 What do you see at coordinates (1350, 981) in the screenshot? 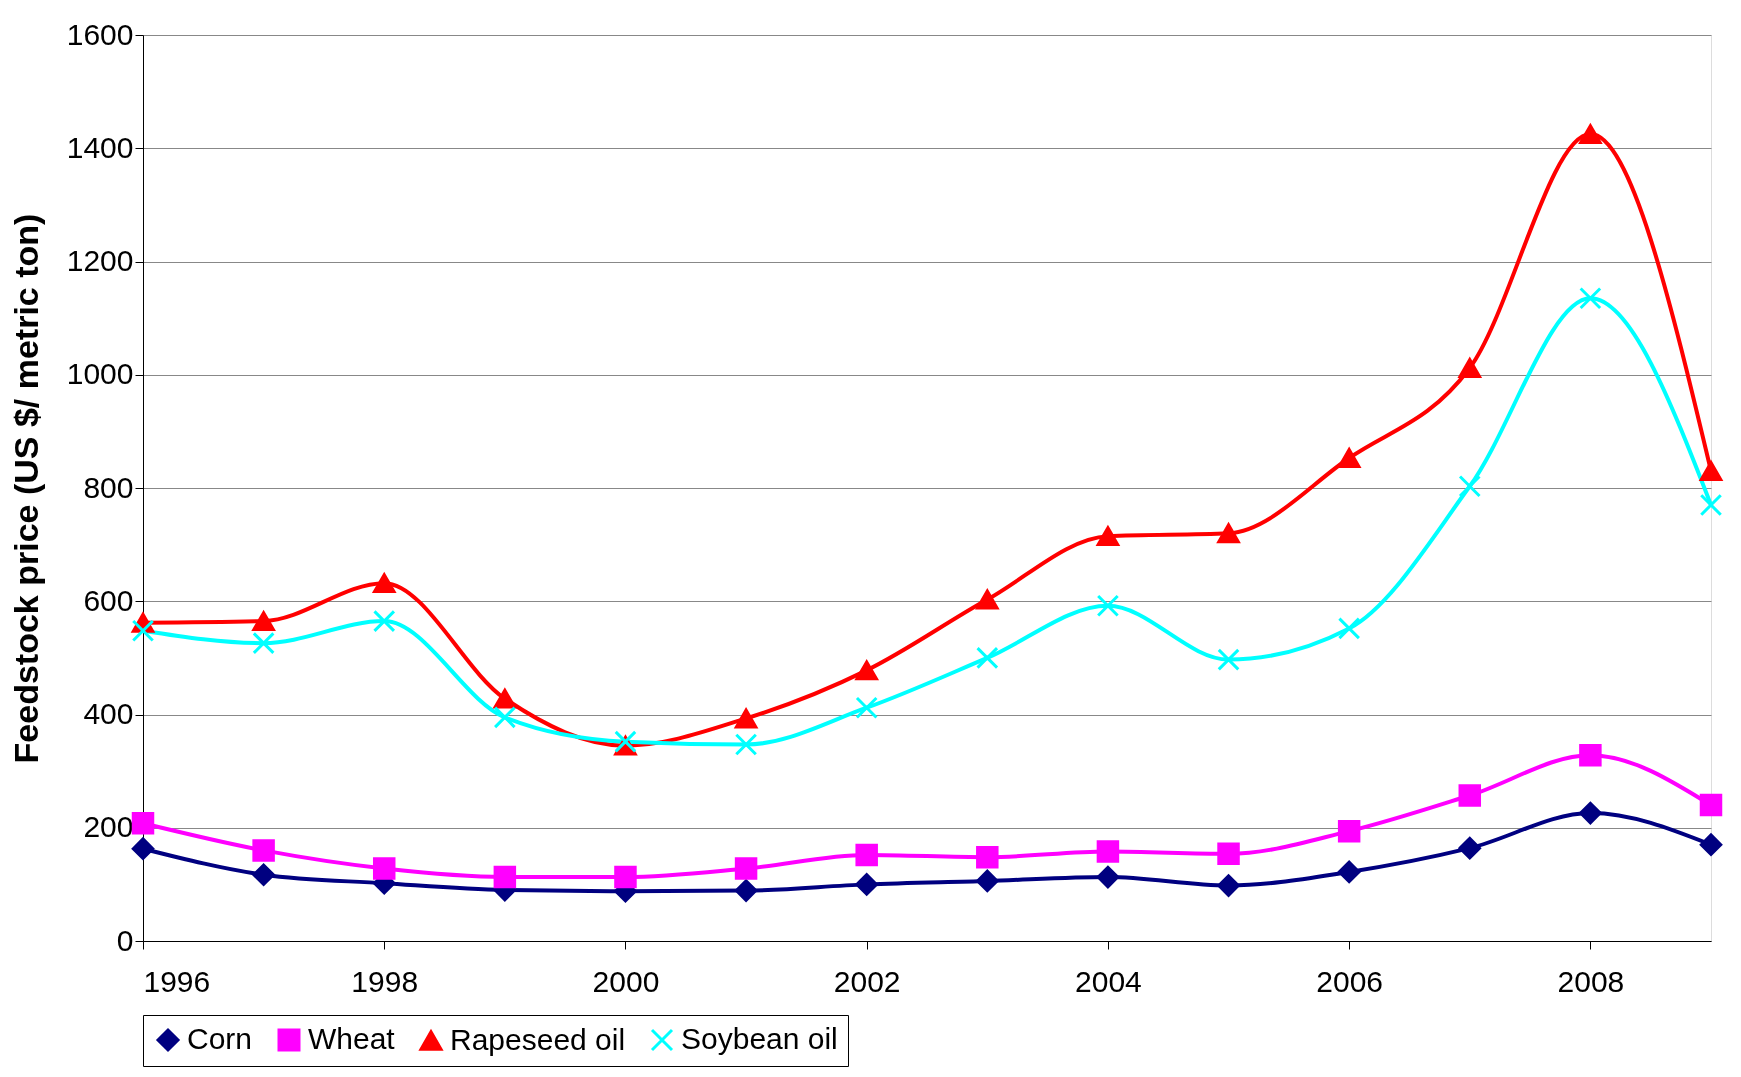
I see `x-tick-label: 2006` at bounding box center [1350, 981].